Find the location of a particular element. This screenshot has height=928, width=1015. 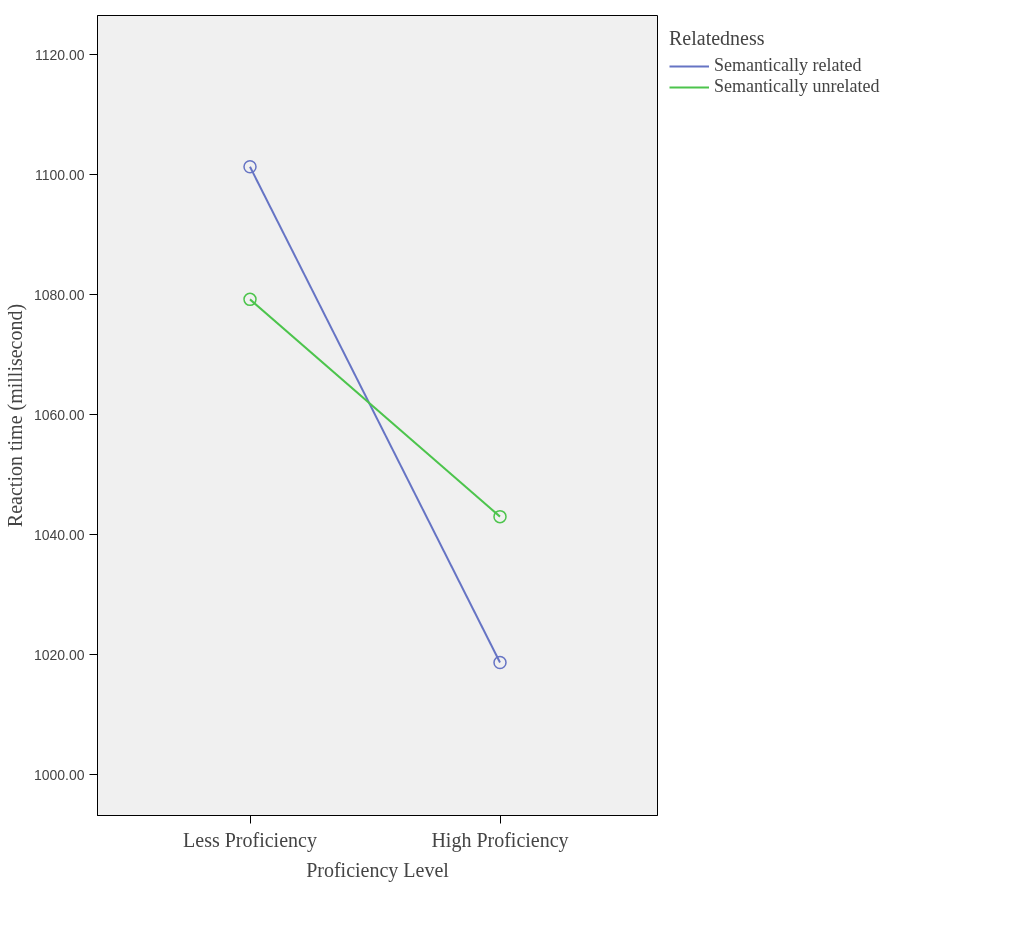

y-tick-label: 1040.00 is located at coordinates (59, 534).